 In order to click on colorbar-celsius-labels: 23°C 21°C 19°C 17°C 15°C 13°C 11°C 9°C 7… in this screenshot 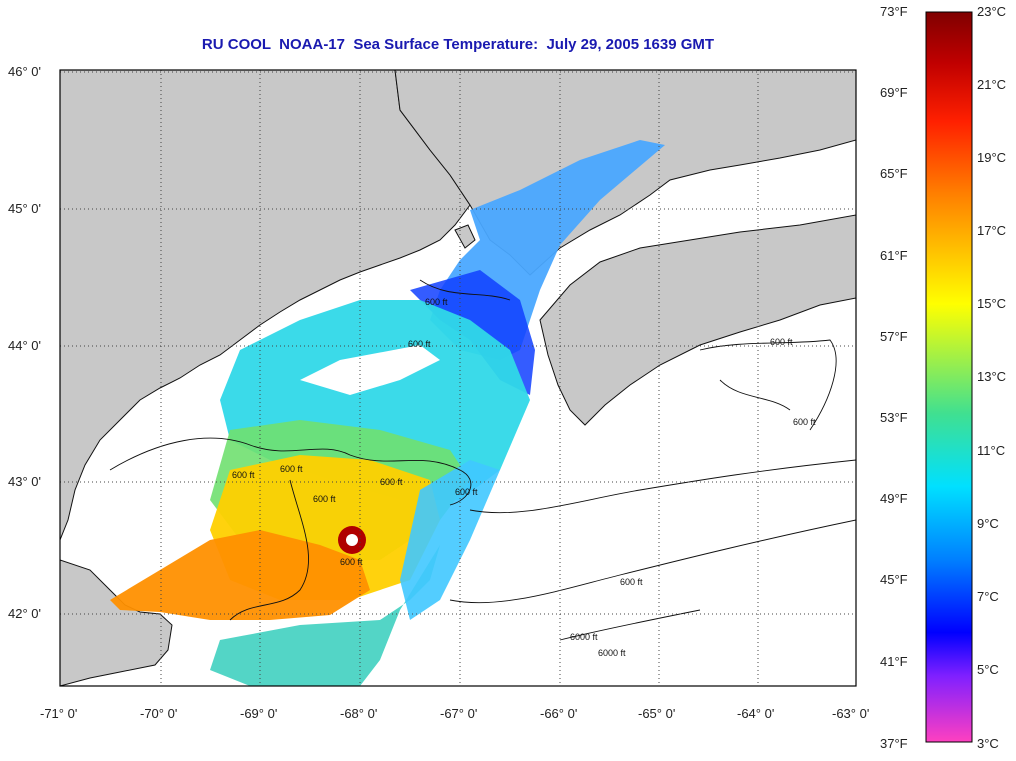, I will do `click(991, 377)`.